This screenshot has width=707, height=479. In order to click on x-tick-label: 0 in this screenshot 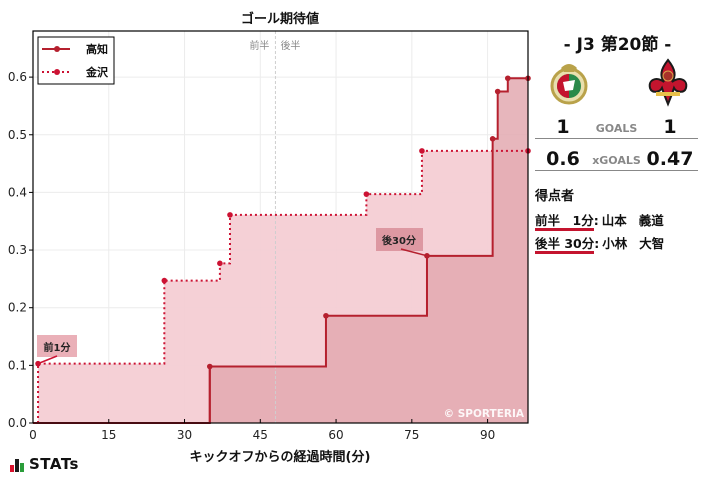, I will do `click(33, 435)`.